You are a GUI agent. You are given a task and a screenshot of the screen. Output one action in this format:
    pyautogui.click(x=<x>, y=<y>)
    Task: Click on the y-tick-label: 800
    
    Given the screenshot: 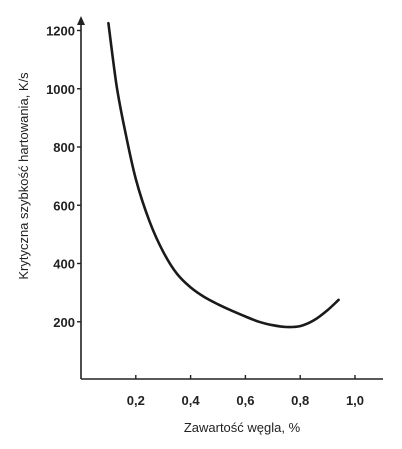 What is the action you would take?
    pyautogui.click(x=64, y=147)
    